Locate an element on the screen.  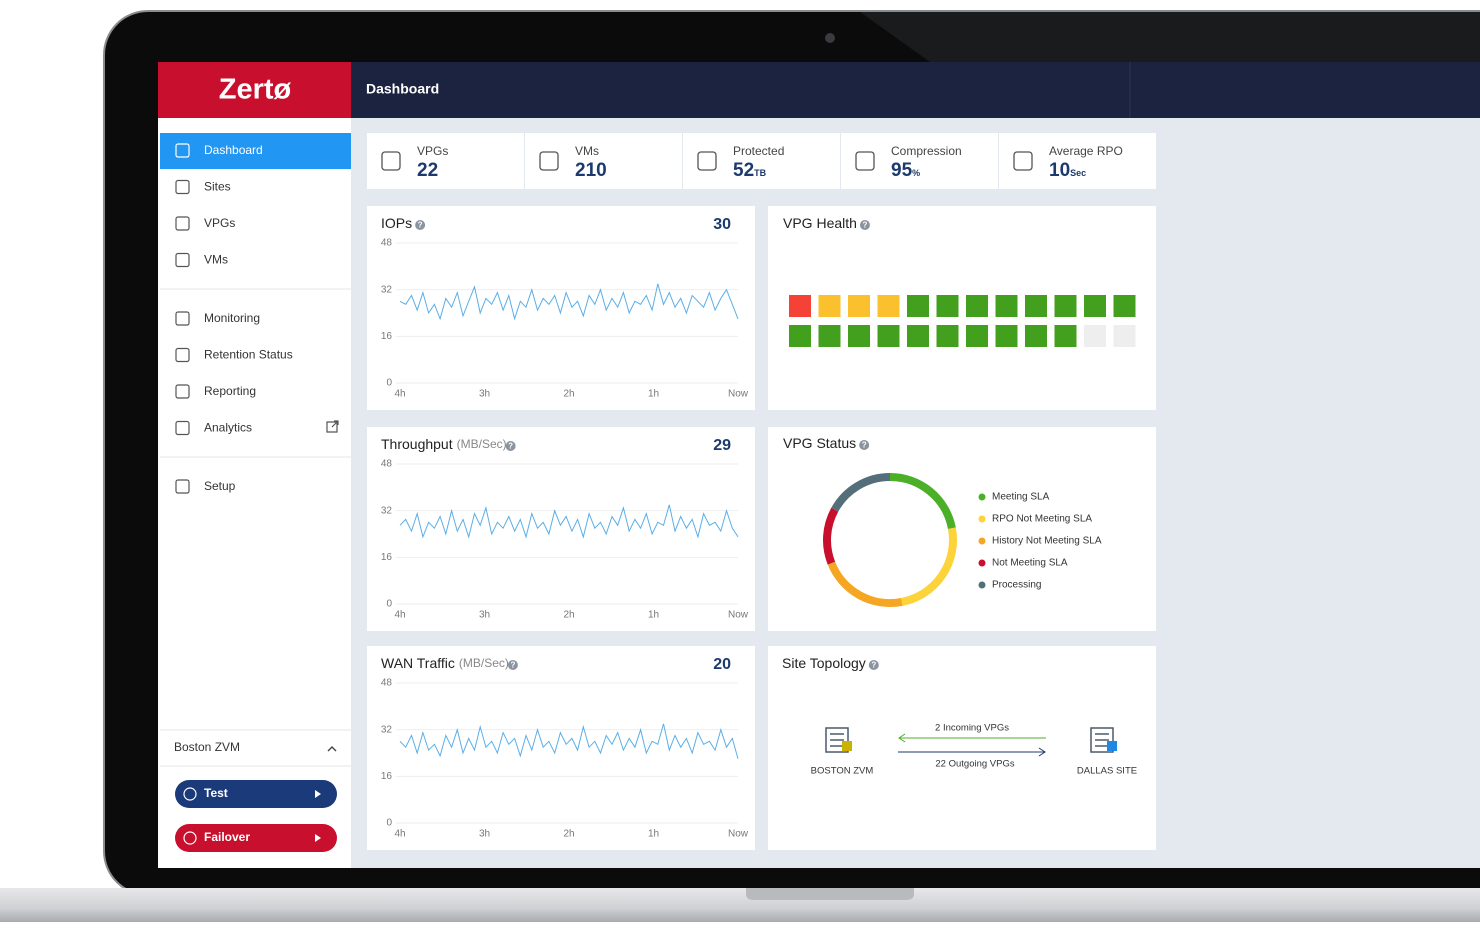
nav-item: Analytics is located at coordinates (228, 428).